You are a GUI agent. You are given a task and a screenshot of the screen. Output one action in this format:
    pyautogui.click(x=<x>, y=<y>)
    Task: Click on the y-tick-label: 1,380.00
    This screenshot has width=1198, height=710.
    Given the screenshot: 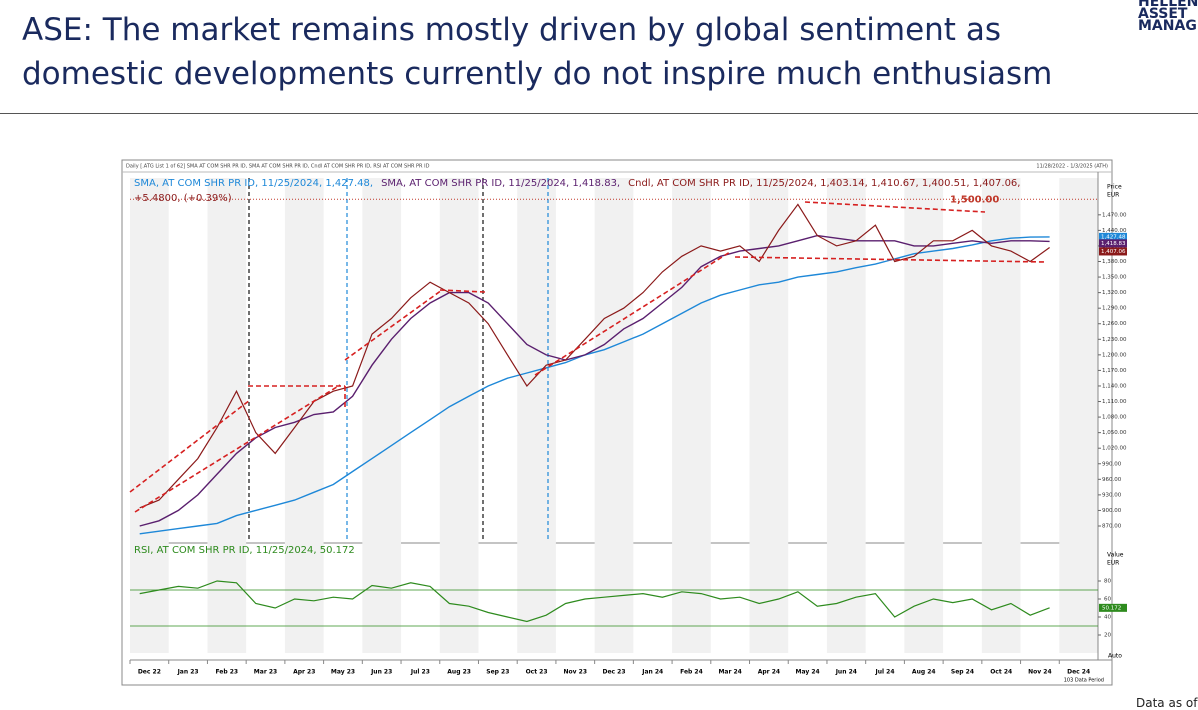 What is the action you would take?
    pyautogui.click(x=1114, y=262)
    